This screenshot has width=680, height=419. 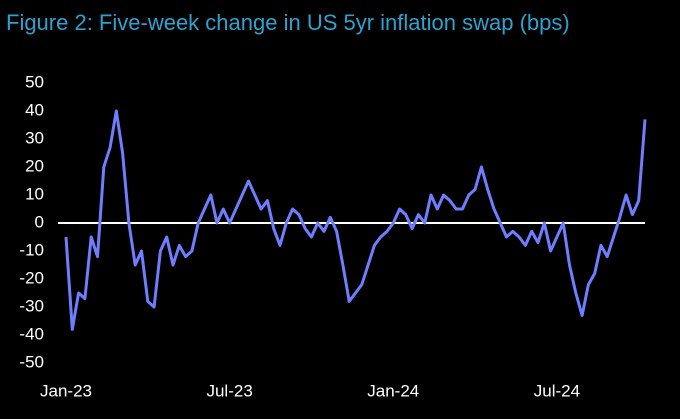 I want to click on x-tick-label: Jul-24, so click(x=557, y=390).